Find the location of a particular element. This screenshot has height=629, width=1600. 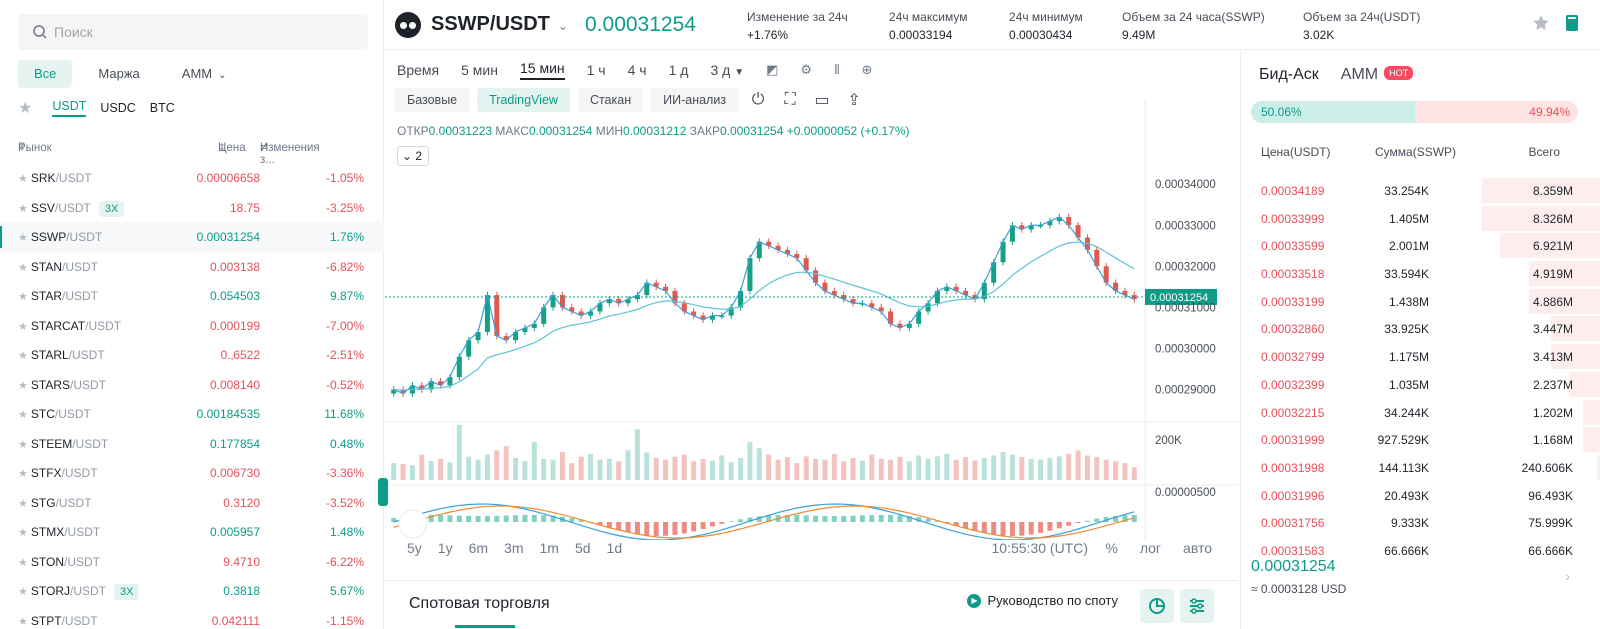

market-row: ★ STFX/USDT 0.006730 -3.36% is located at coordinates (192, 473).